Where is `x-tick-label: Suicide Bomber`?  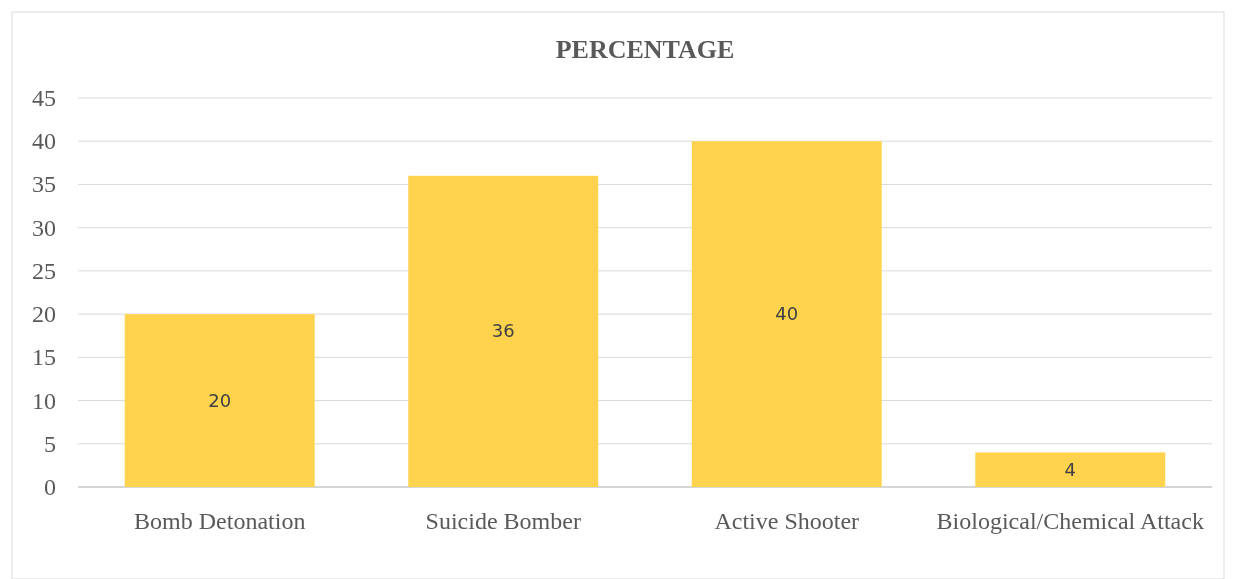 x-tick-label: Suicide Bomber is located at coordinates (503, 521).